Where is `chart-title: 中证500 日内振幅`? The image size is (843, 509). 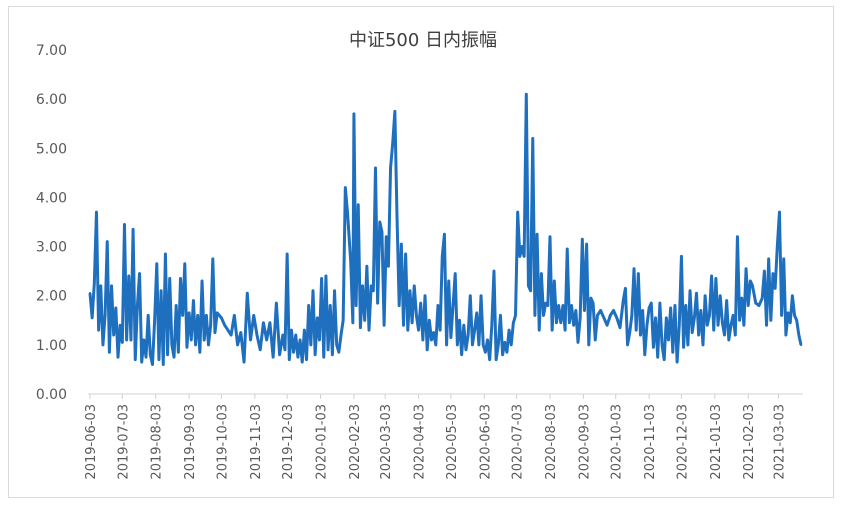 chart-title: 中证500 日内振幅 is located at coordinates (423, 40).